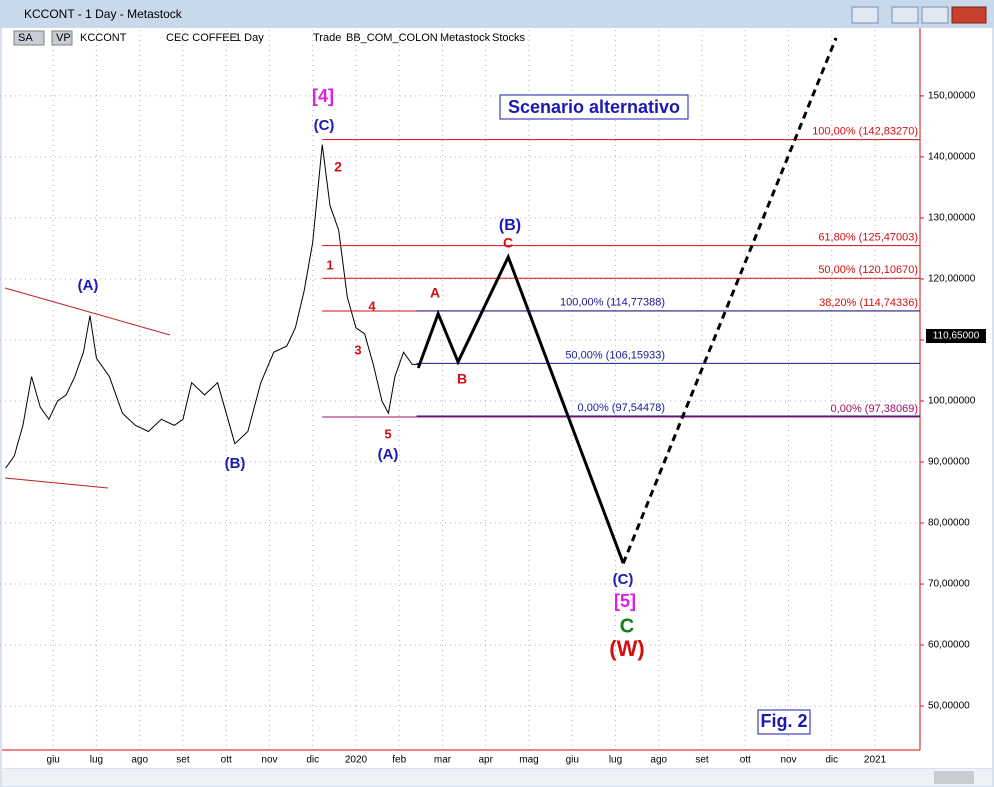  I want to click on y-tick-label: 120,00000, so click(952, 279).